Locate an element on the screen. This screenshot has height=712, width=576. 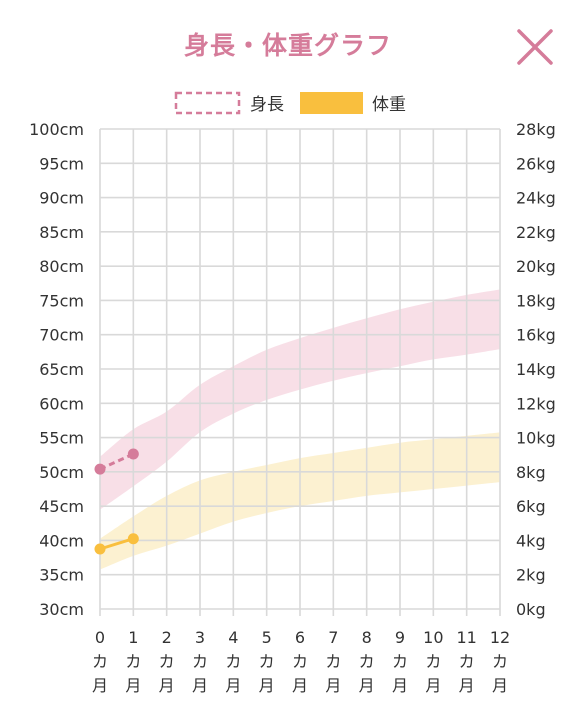
left-tick-label: 60cm is located at coordinates (61, 403).